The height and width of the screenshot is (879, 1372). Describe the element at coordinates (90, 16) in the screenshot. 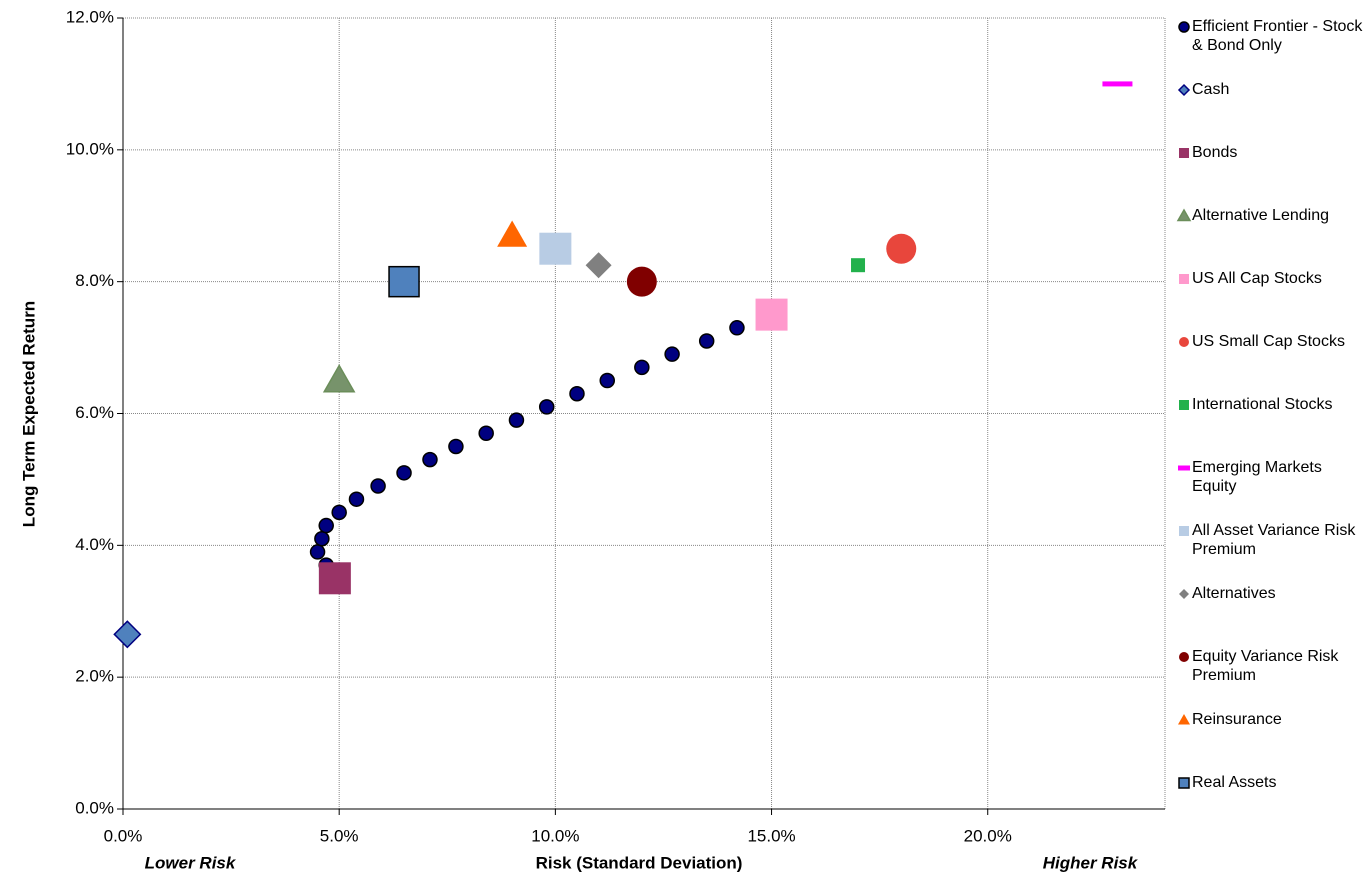

I see `y-tick-label: 12.0%` at that location.